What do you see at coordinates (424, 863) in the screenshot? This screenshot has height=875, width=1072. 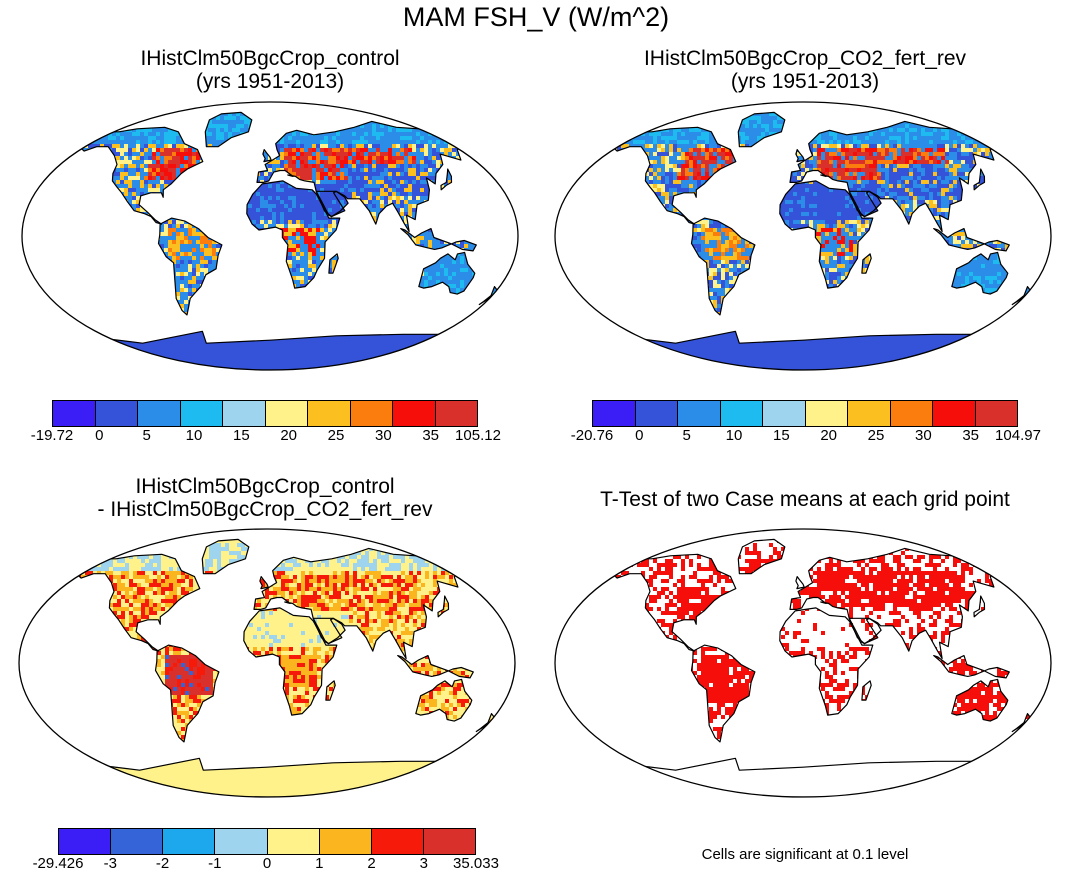 I see `colorbar-3-label: 3` at bounding box center [424, 863].